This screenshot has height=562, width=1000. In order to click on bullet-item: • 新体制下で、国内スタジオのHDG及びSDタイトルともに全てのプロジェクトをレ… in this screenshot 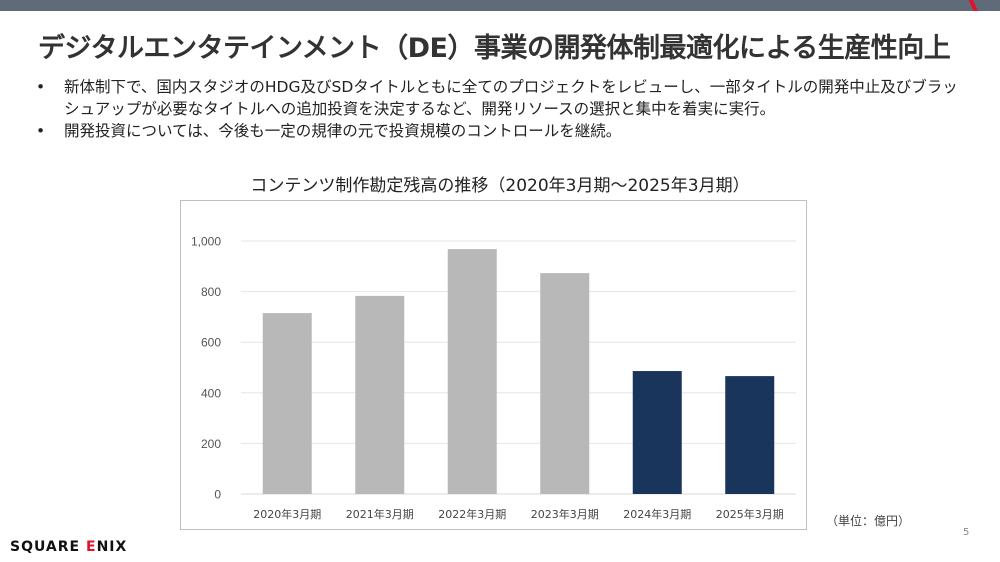, I will do `click(501, 98)`.